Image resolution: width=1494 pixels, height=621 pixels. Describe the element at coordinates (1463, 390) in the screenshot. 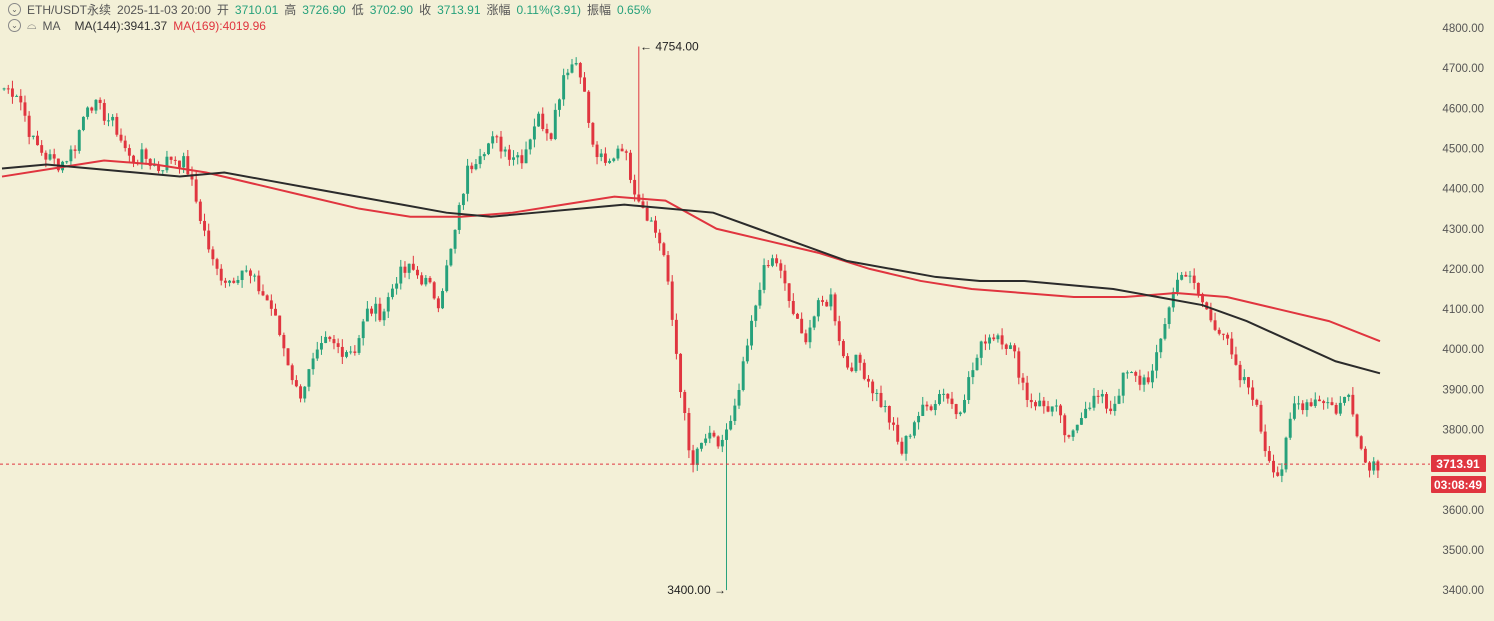

I see `y-tick-label: 3900.00` at that location.